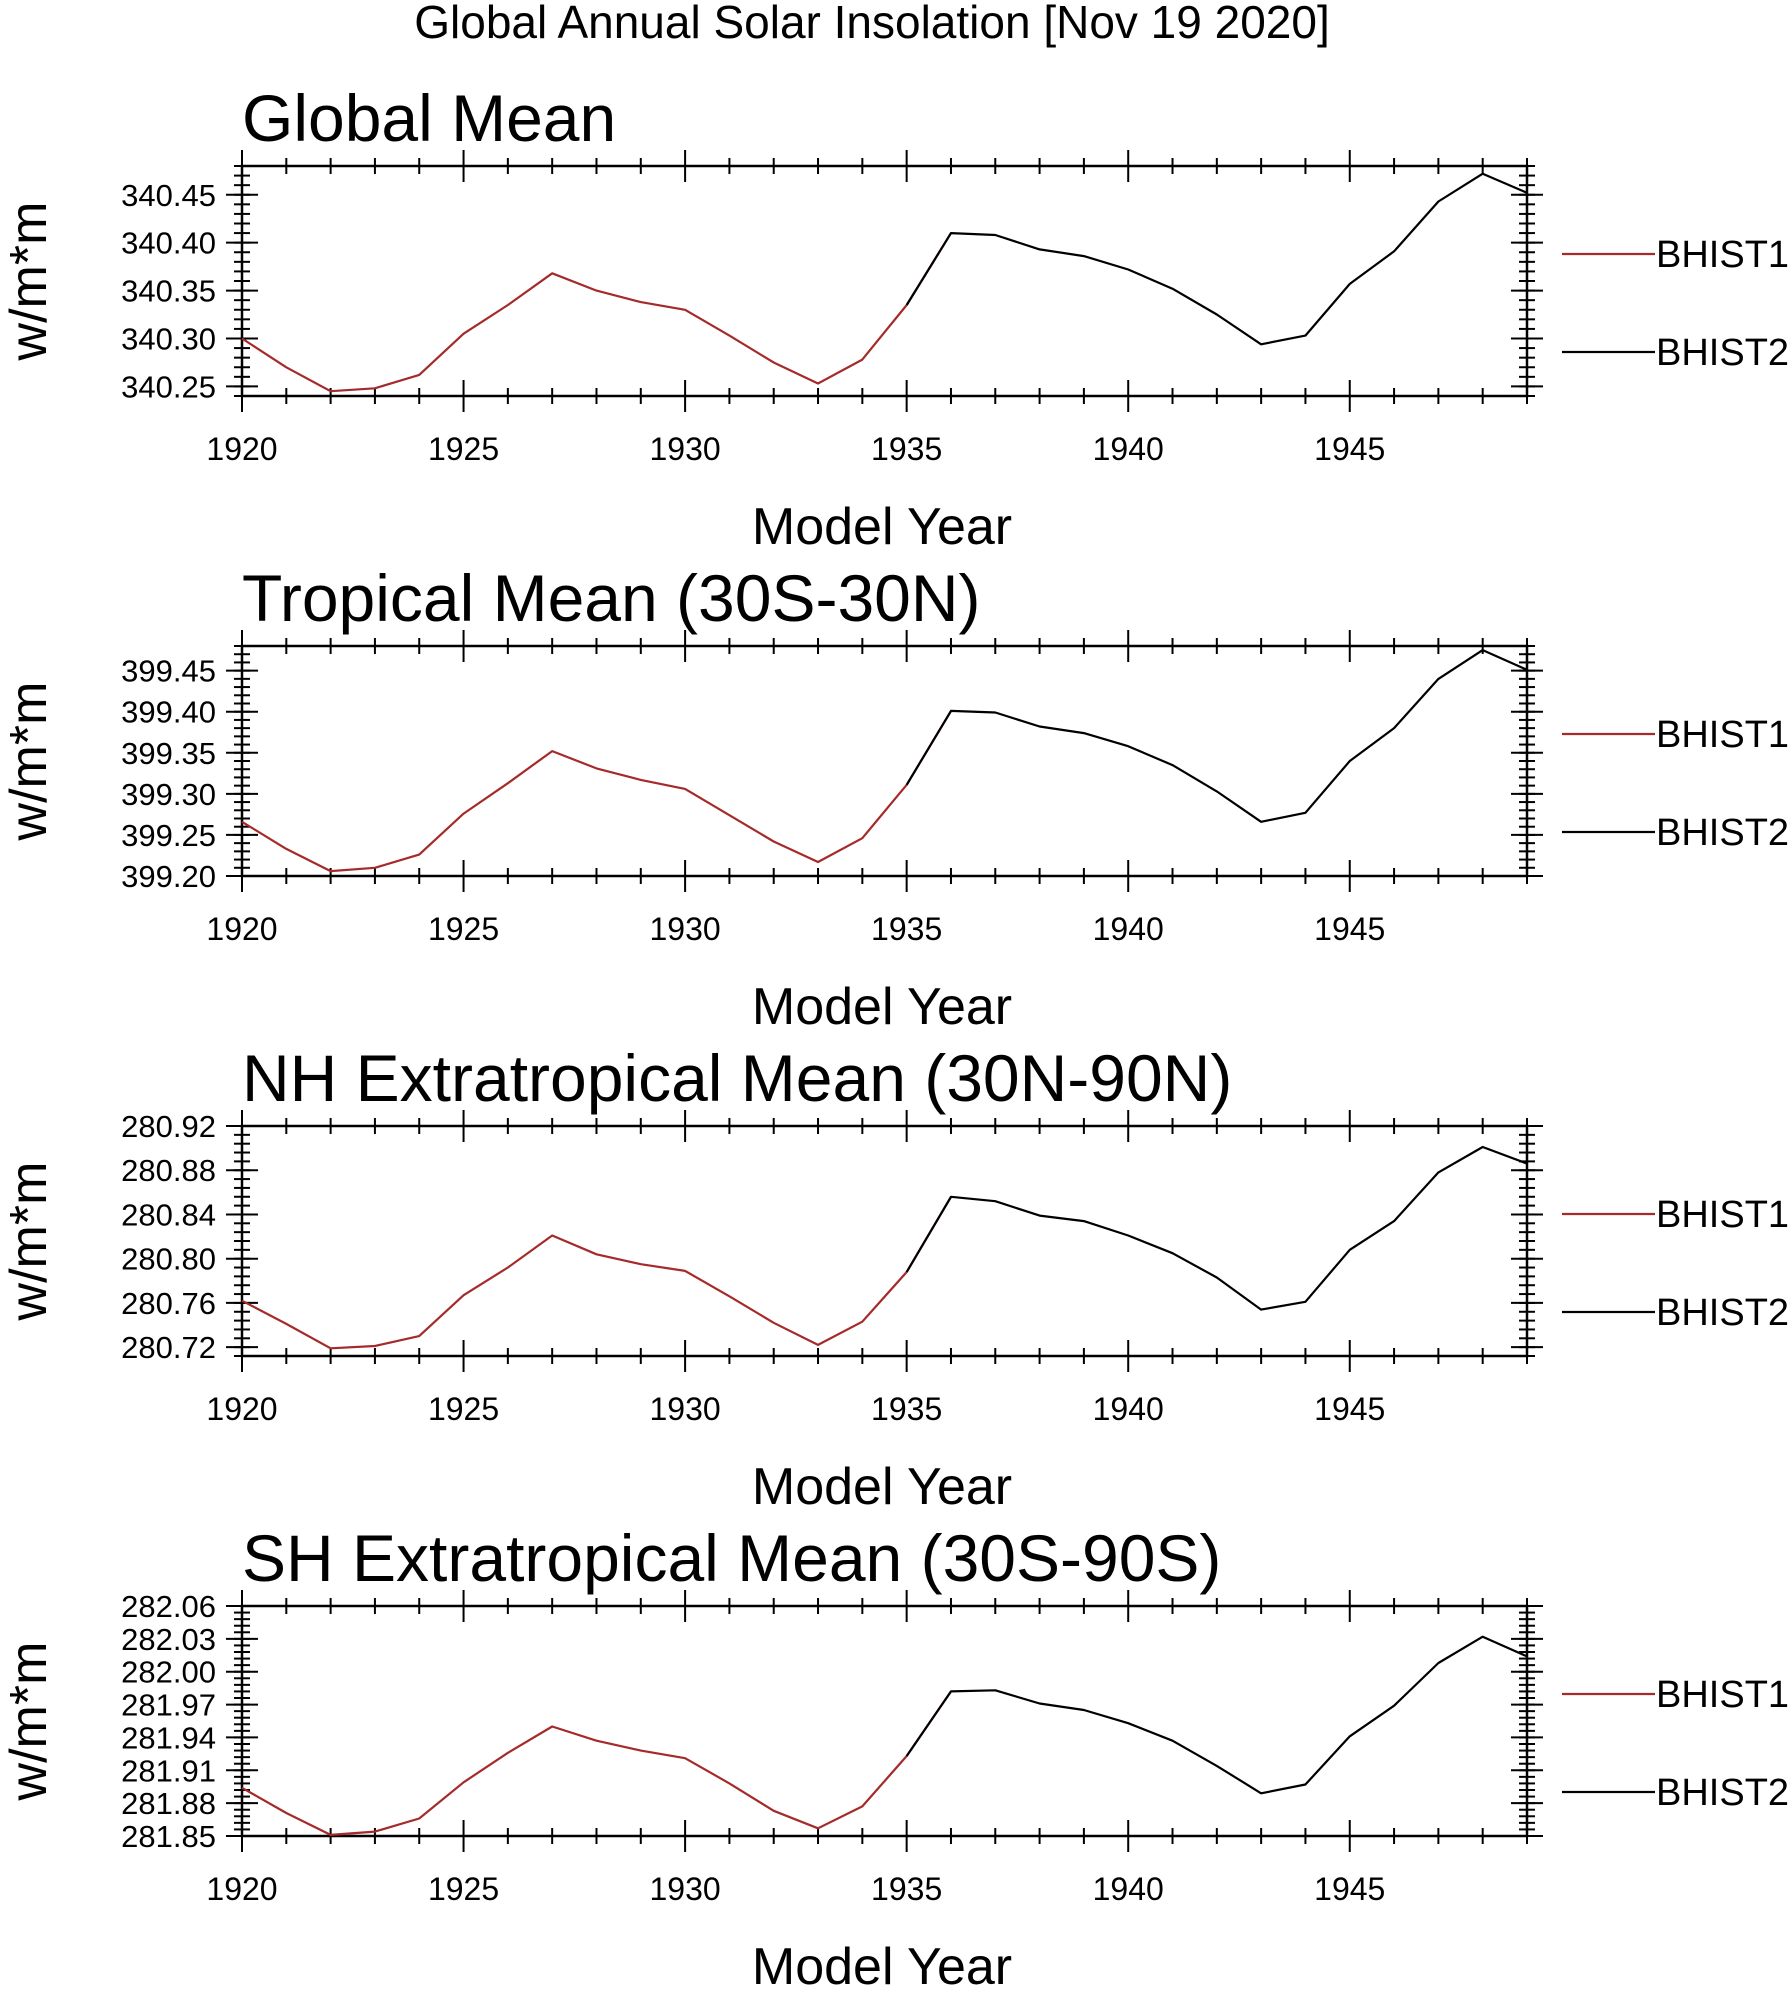  I want to click on y-tick-label: 281.94, so click(168, 1737).